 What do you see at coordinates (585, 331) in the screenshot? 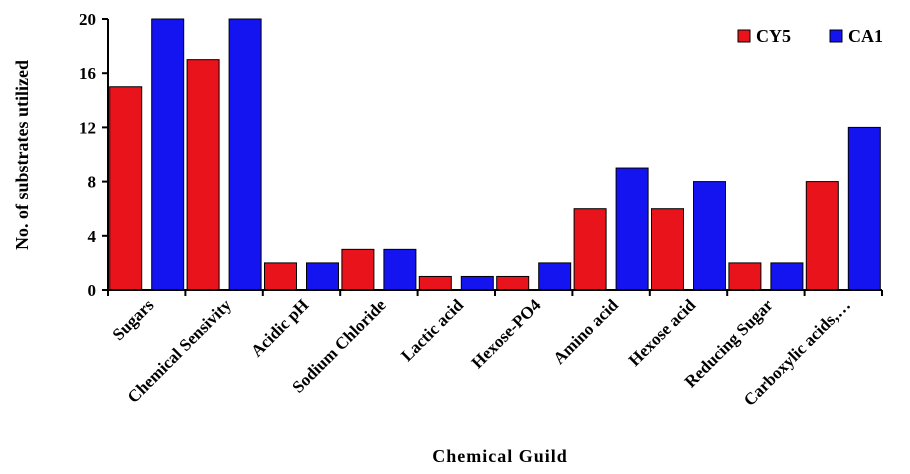
I see `x-tick-label: Amino acid` at bounding box center [585, 331].